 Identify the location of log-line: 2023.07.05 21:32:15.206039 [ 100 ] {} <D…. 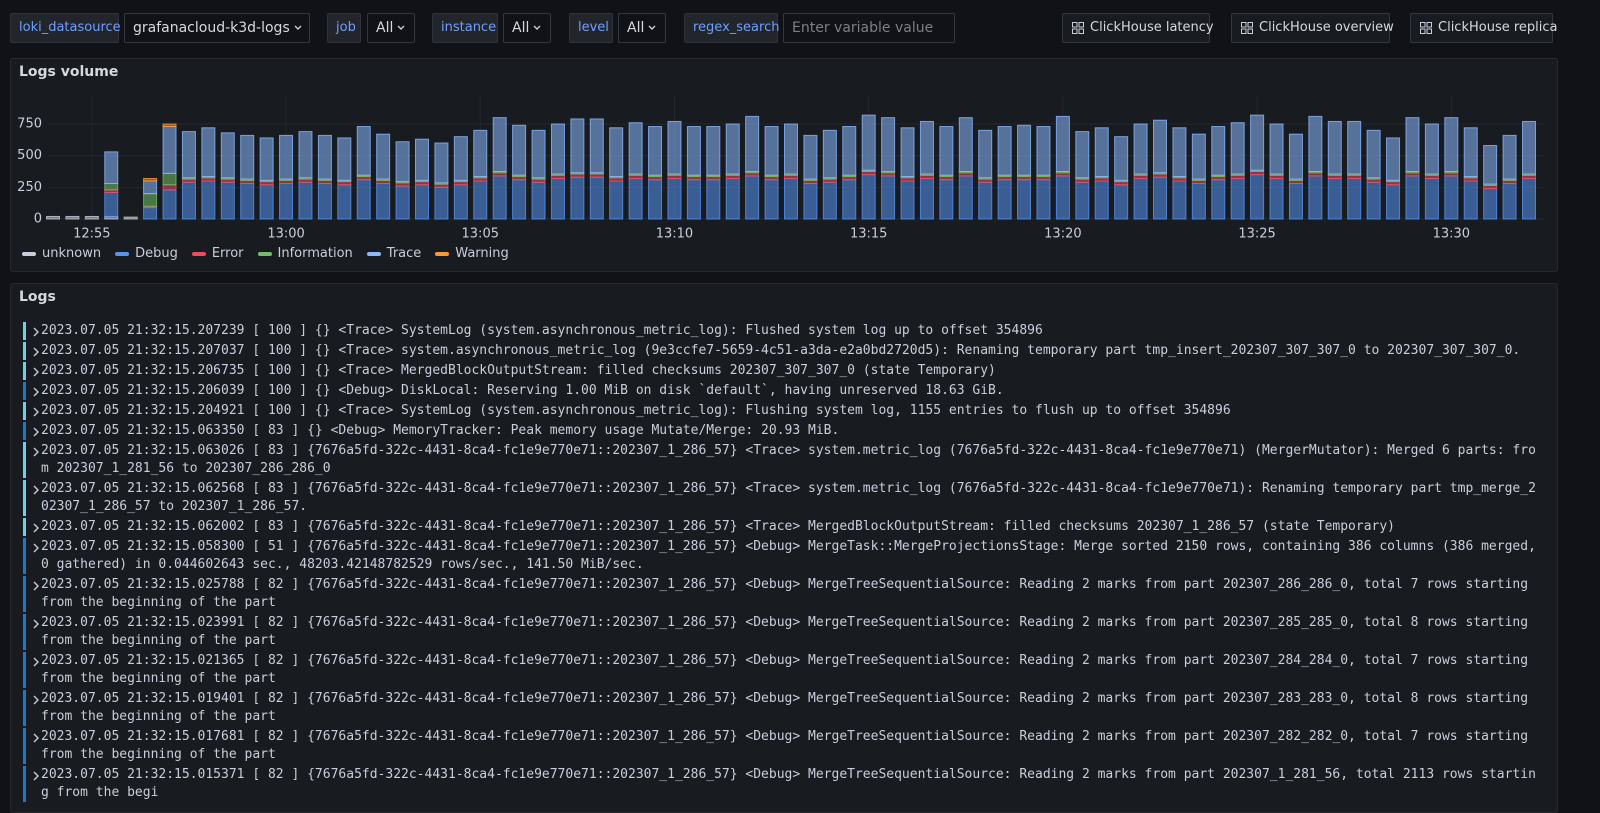
(522, 390).